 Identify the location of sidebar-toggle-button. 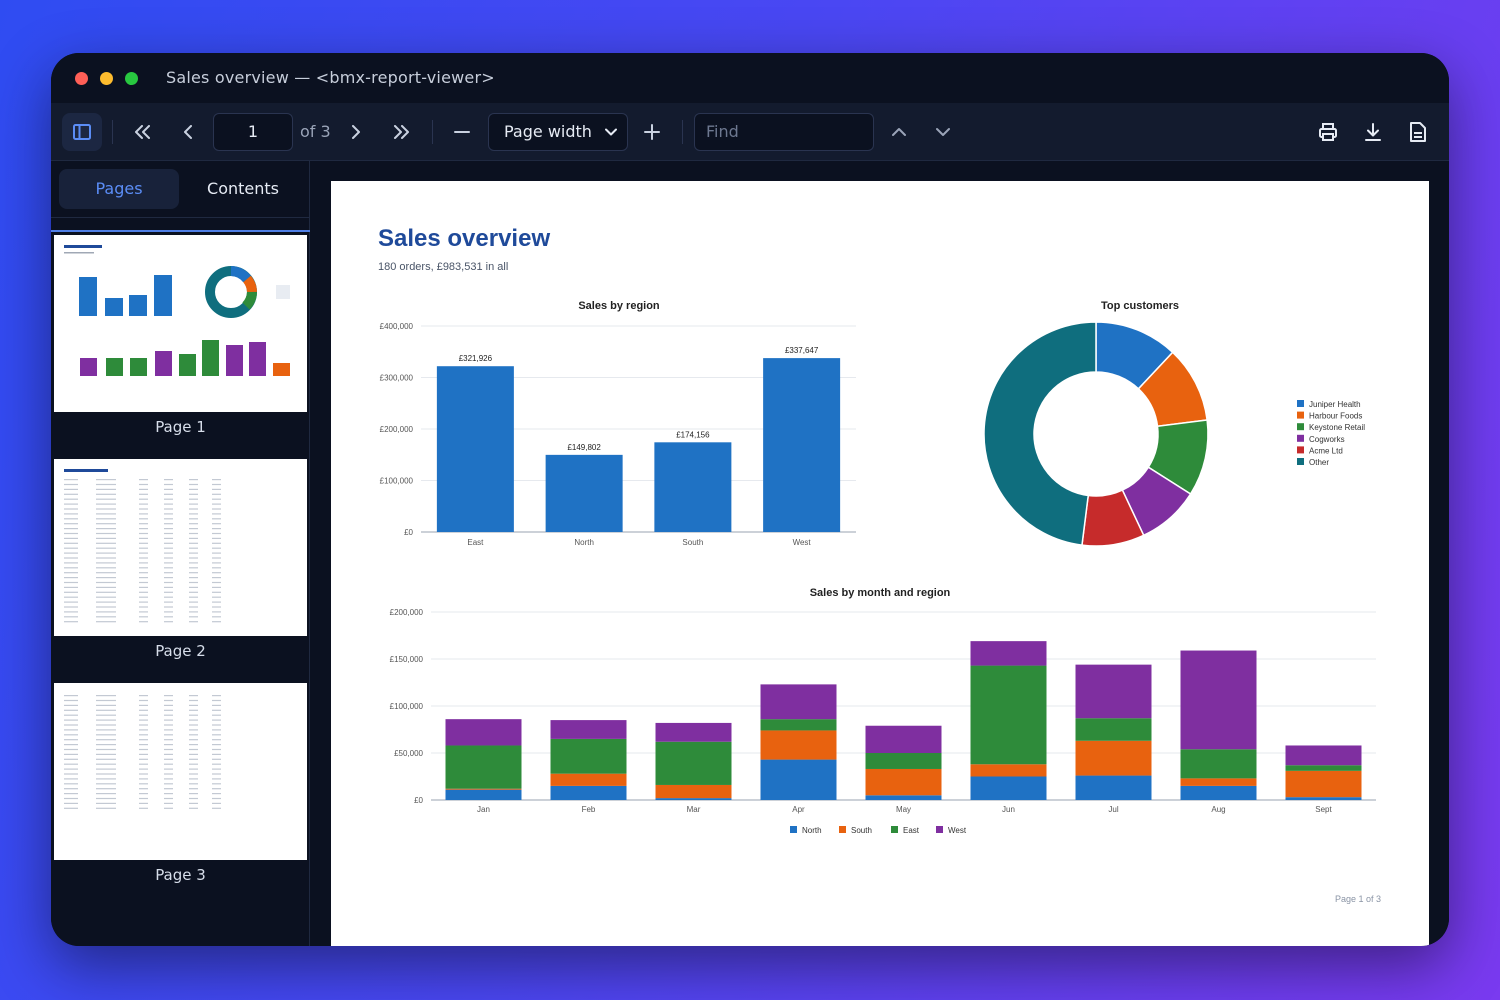
(82, 132).